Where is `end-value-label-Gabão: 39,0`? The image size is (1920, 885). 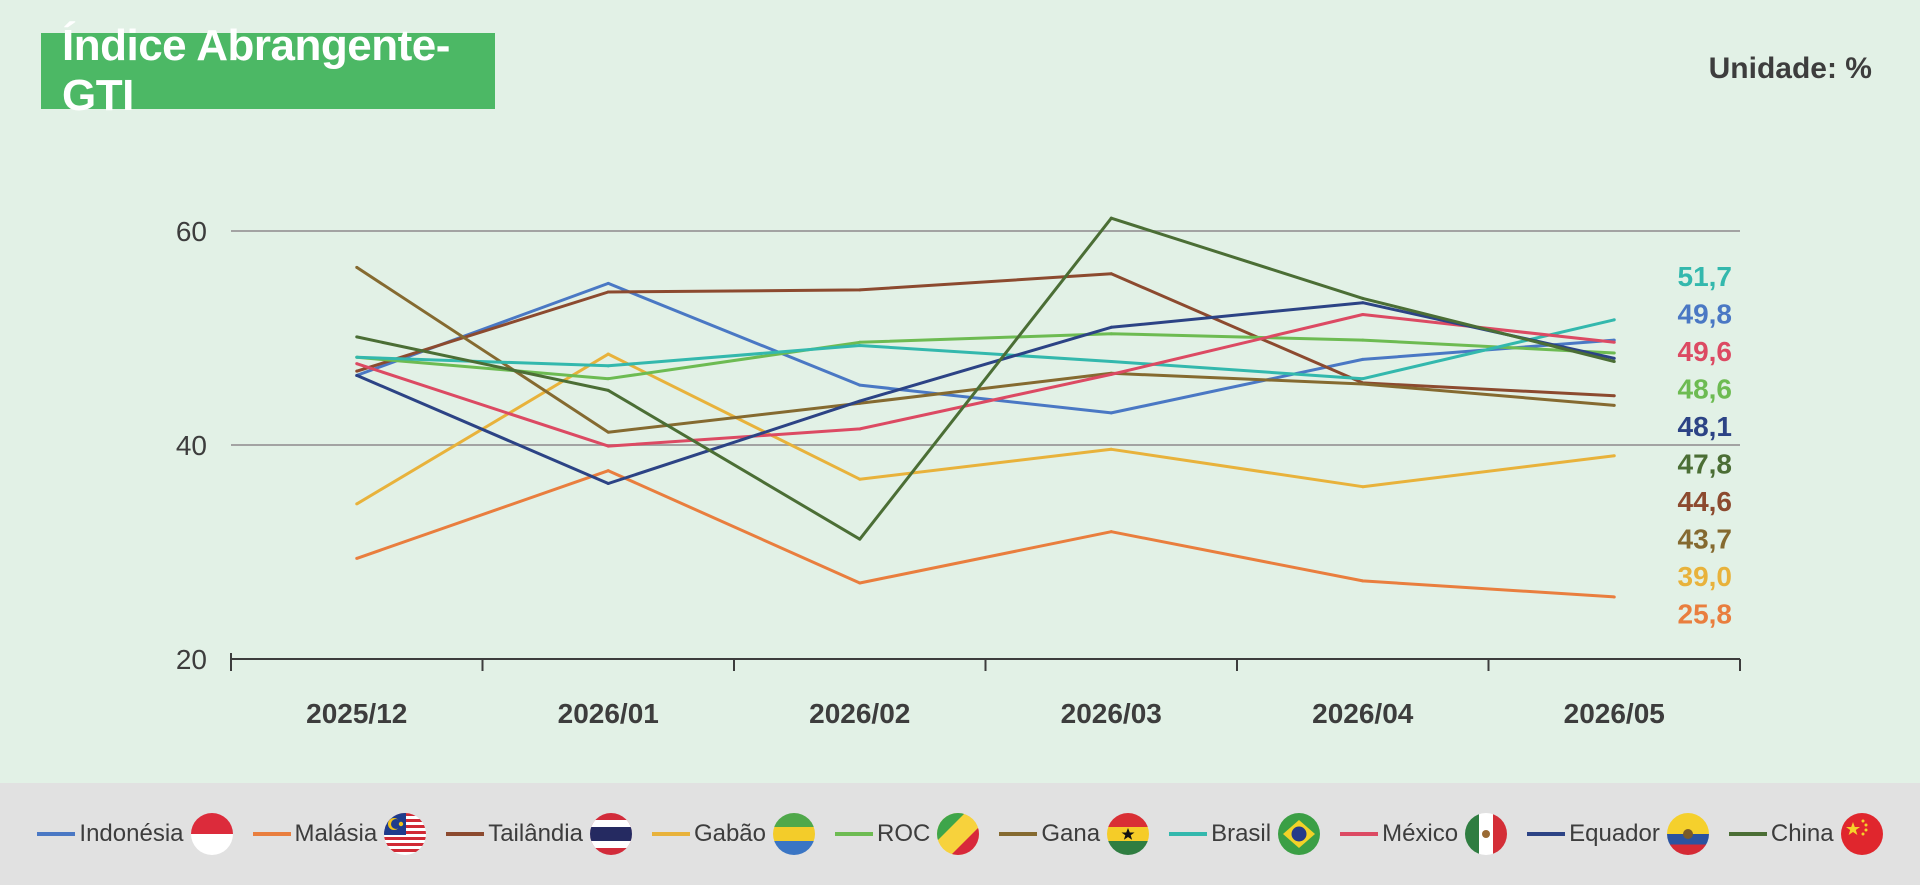
end-value-label-Gabão: 39,0 is located at coordinates (1705, 576).